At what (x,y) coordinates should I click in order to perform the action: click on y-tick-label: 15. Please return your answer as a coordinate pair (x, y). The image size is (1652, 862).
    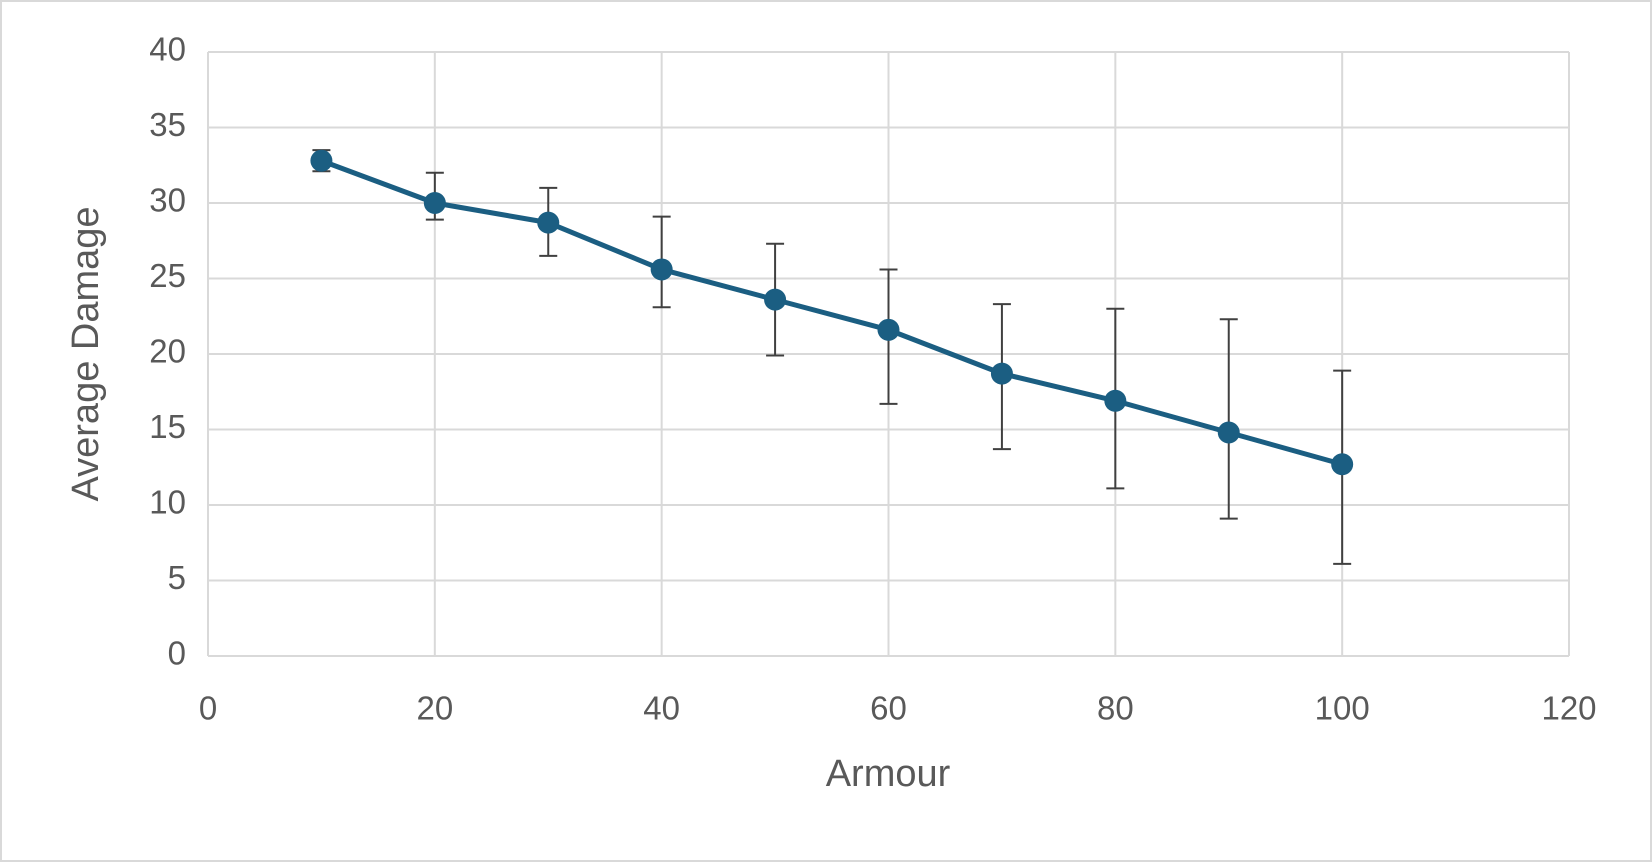
    Looking at the image, I should click on (167, 426).